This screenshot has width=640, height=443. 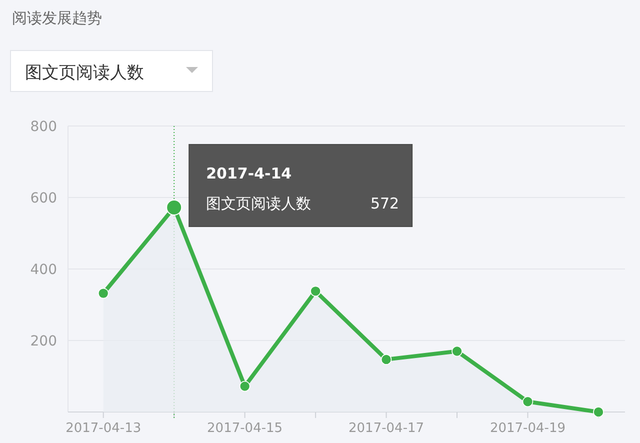 What do you see at coordinates (385, 203) in the screenshot?
I see `annotation: 572` at bounding box center [385, 203].